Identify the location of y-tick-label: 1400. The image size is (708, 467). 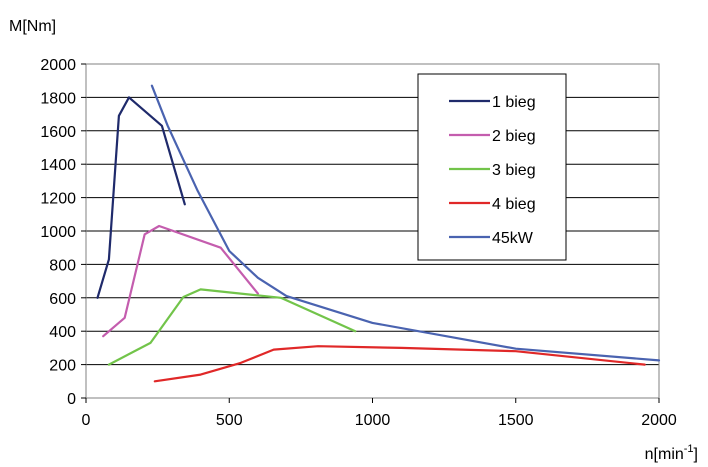
(58, 165).